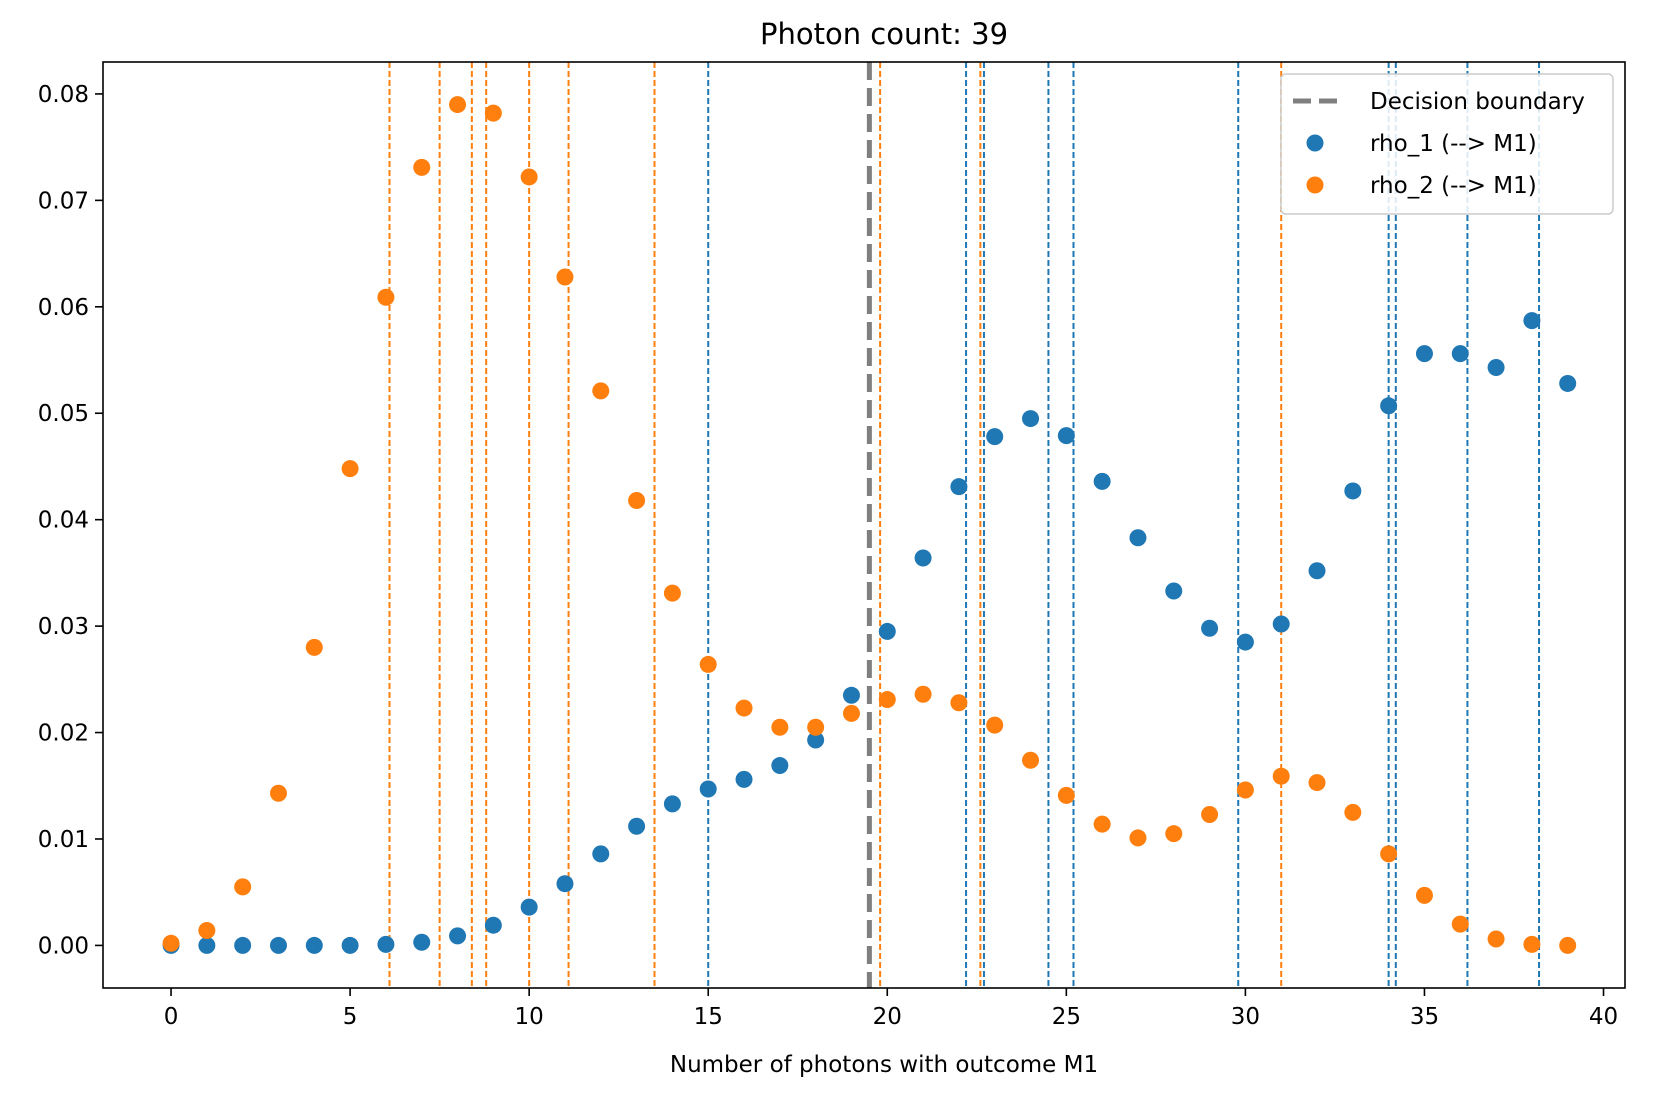  Describe the element at coordinates (887, 1017) in the screenshot. I see `x-tick-label-4: 20` at that location.